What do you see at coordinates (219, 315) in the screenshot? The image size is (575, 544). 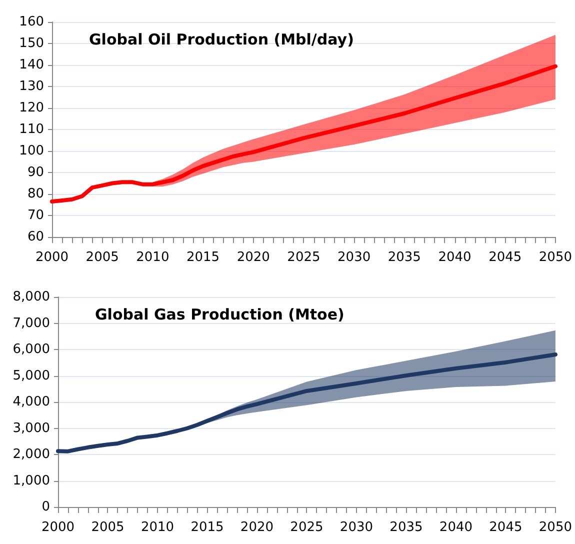 I see `text: Global Gas Production (Mtoe)` at bounding box center [219, 315].